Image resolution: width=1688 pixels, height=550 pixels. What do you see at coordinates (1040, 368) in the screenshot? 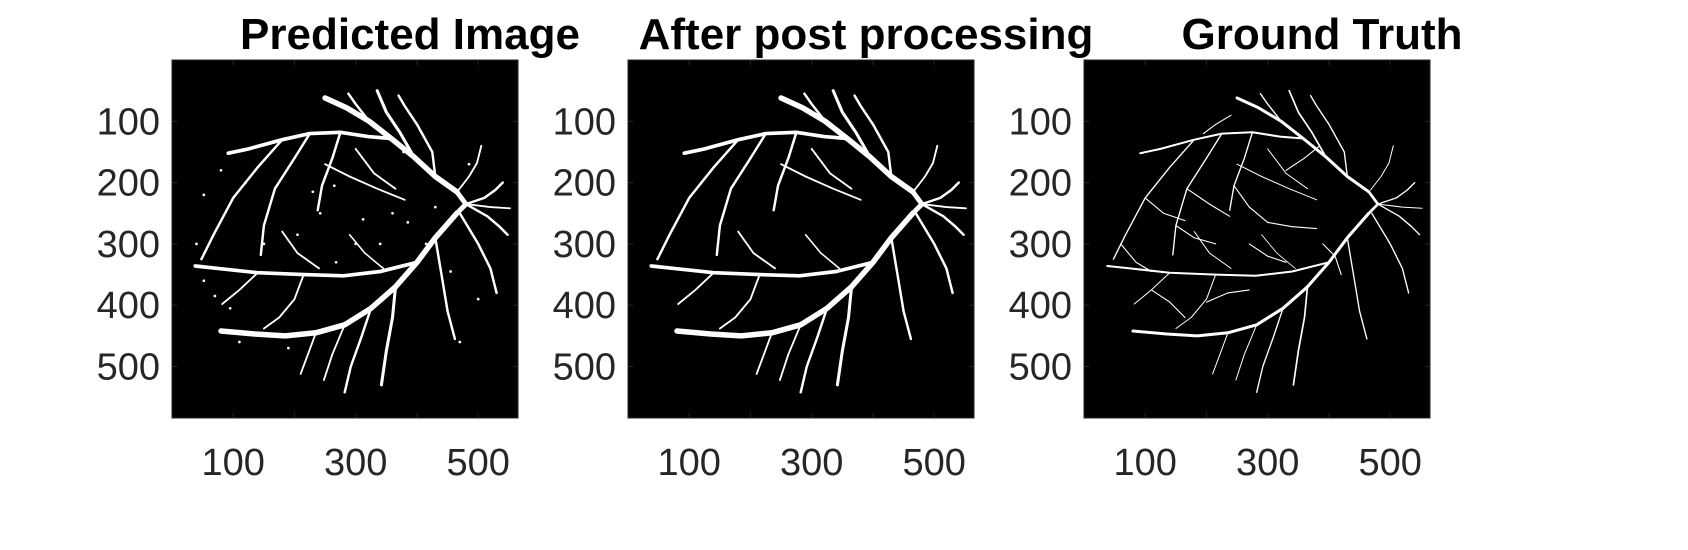
I see `y-tick-label: 500` at bounding box center [1040, 368].